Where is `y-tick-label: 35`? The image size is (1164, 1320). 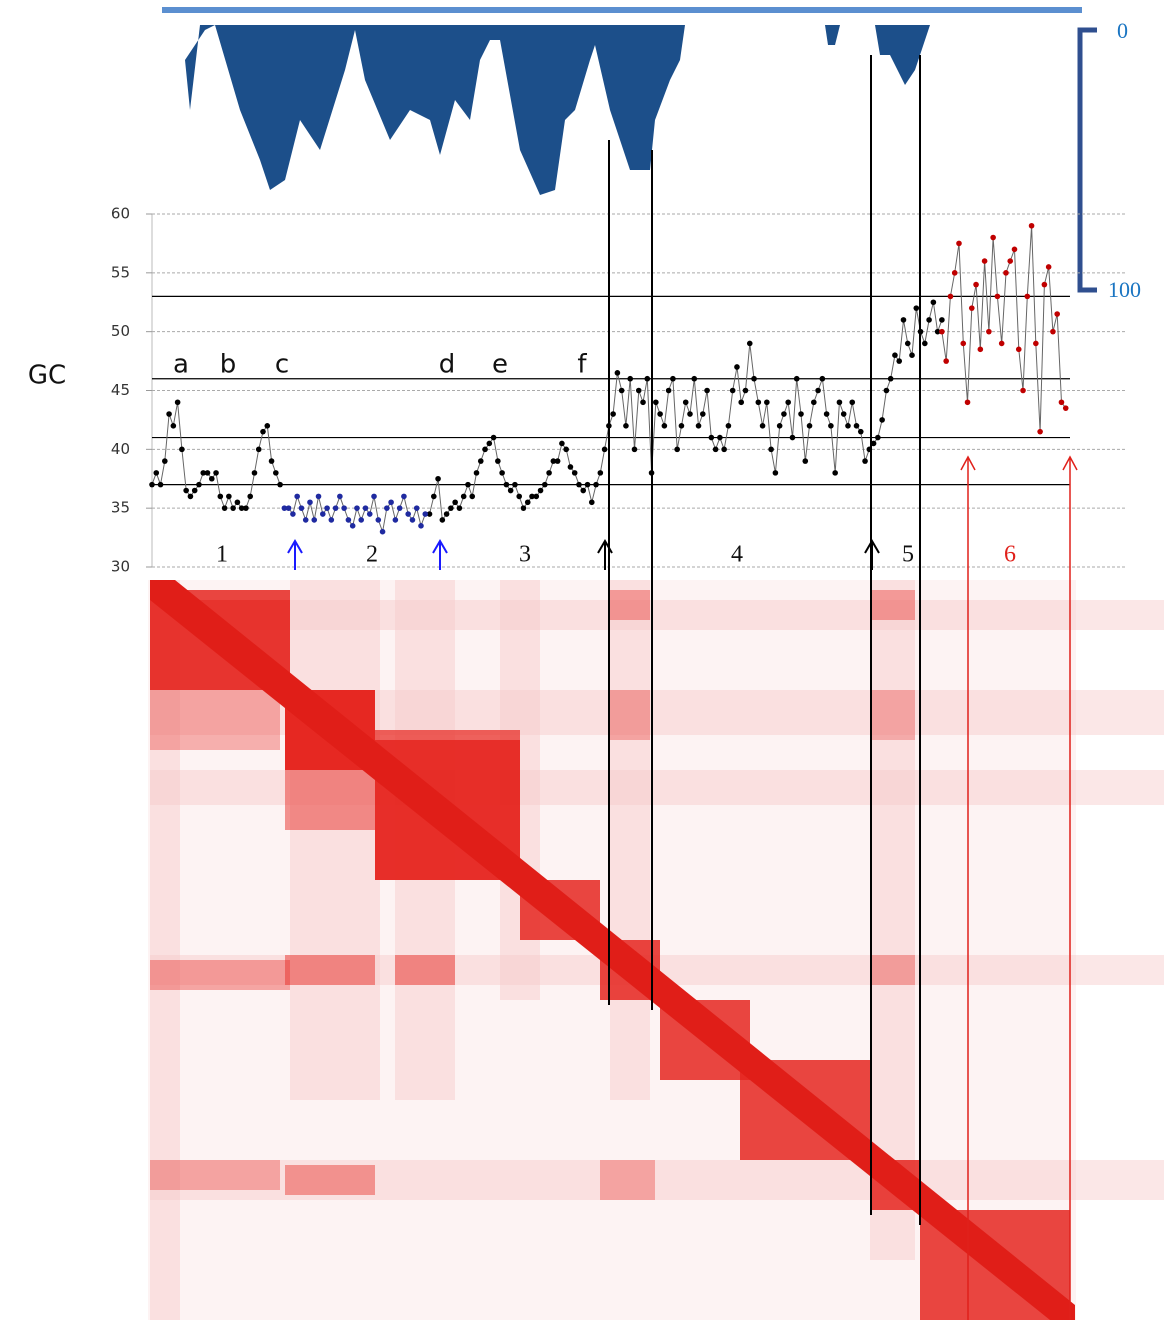 y-tick-label: 35 is located at coordinates (120, 508).